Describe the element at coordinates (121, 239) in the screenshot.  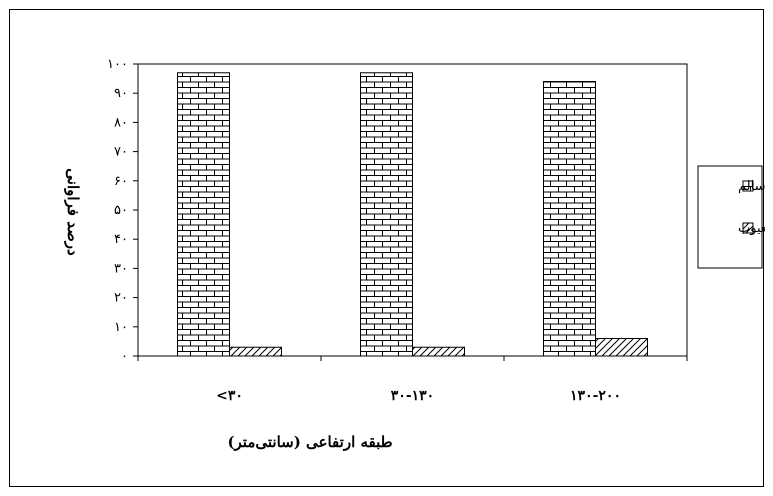
I see `y-tick-label: ۴۰` at that location.